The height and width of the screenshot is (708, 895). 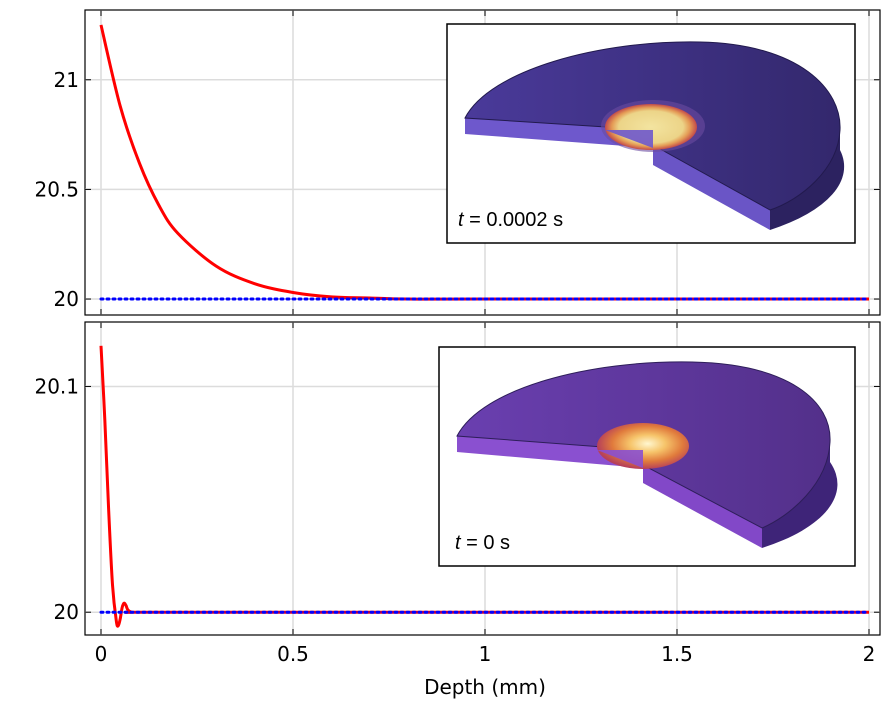 I want to click on inset-bottom: t = 0 s, so click(x=647, y=456).